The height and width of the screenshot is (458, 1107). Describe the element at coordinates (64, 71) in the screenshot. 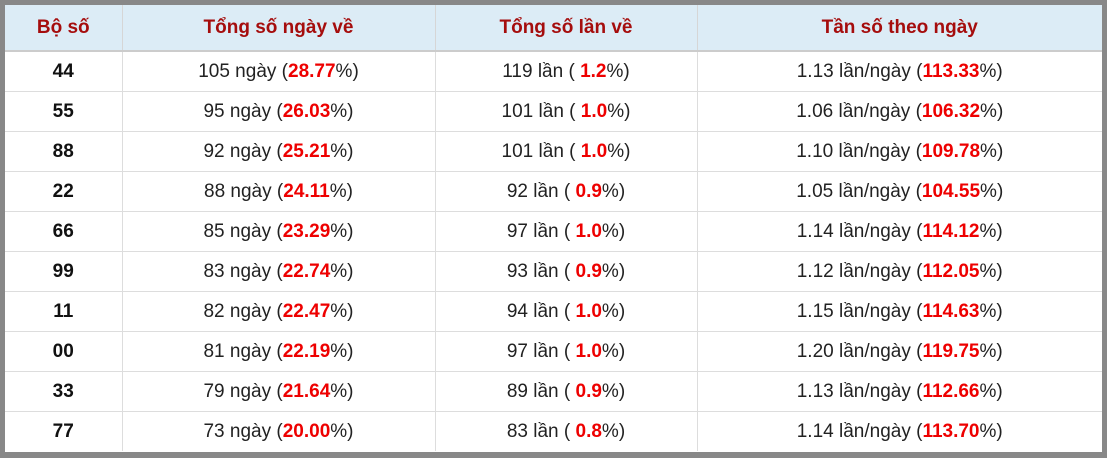

I see `number-cell: 44` at that location.